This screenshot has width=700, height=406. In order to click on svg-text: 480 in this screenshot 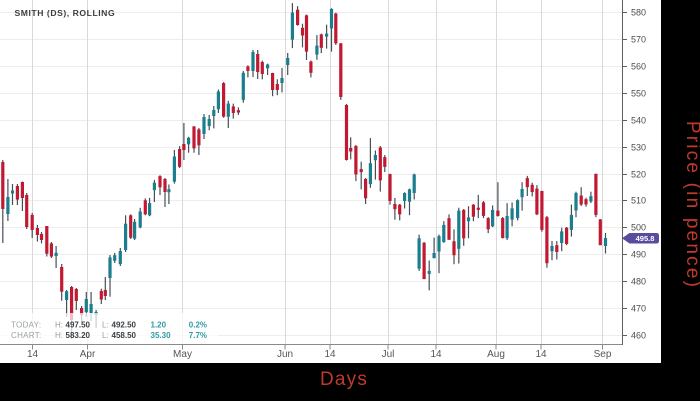, I will do `click(638, 282)`.